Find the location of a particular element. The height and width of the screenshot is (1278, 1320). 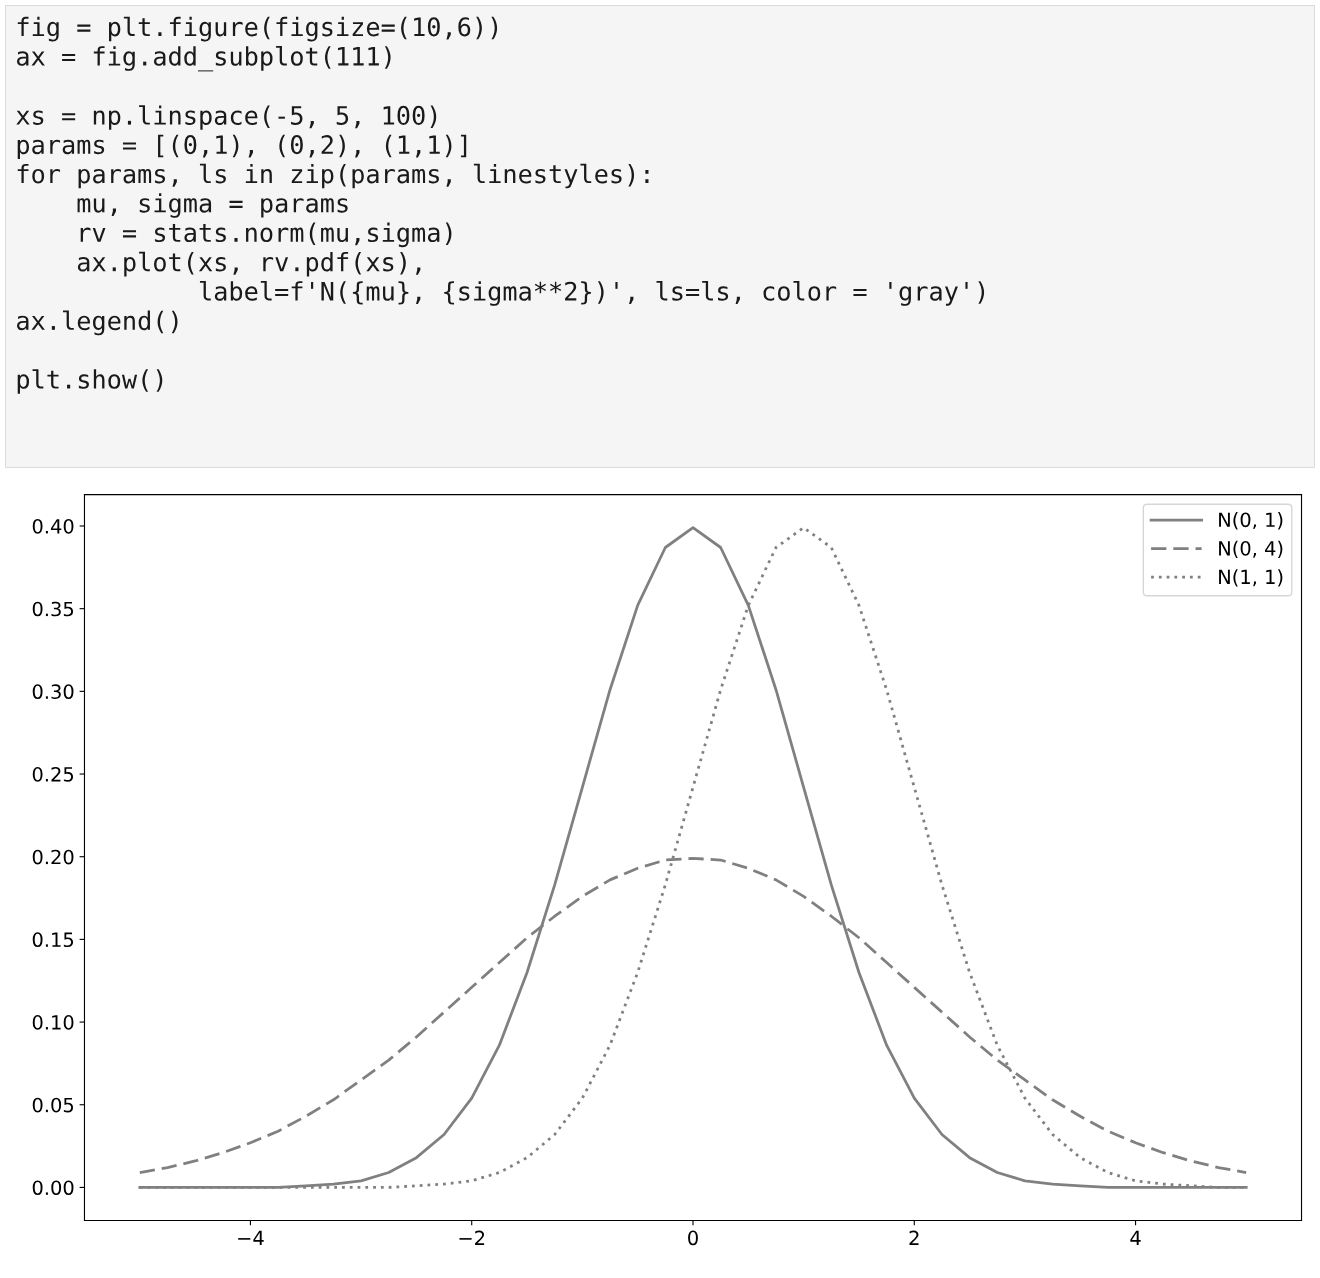

legend-label: N(0, 1) is located at coordinates (1251, 521).